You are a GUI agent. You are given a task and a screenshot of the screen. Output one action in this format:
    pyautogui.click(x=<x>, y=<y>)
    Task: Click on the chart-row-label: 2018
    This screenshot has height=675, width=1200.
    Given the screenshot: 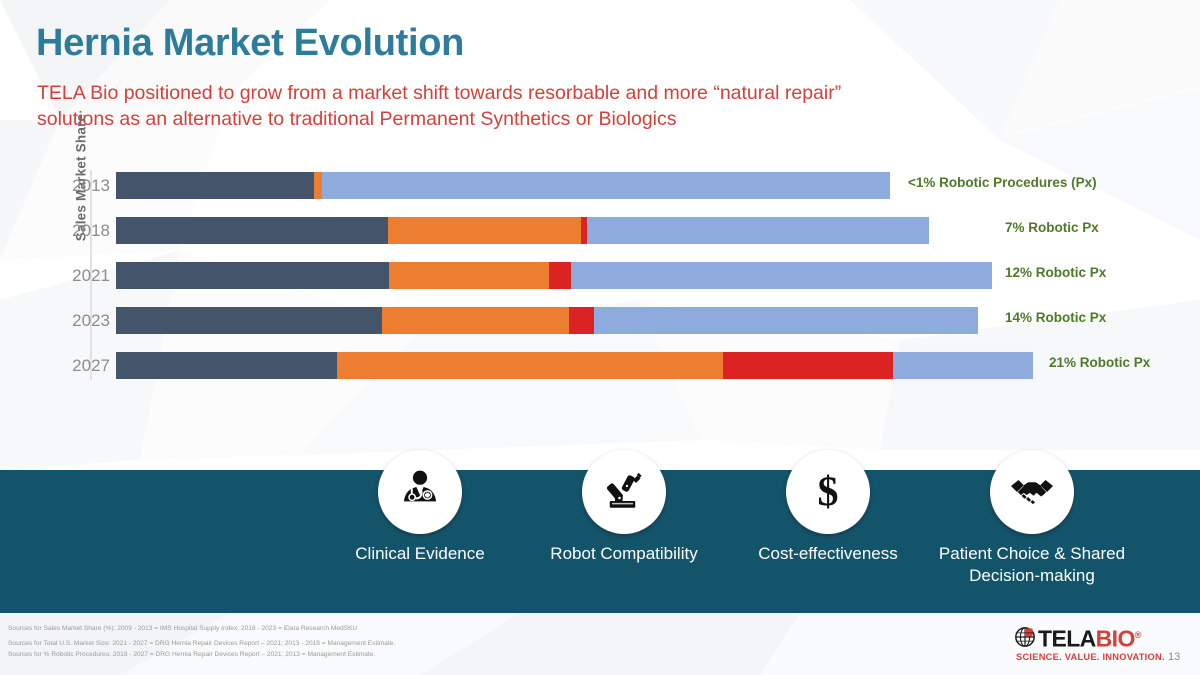 What is the action you would take?
    pyautogui.click(x=91, y=230)
    